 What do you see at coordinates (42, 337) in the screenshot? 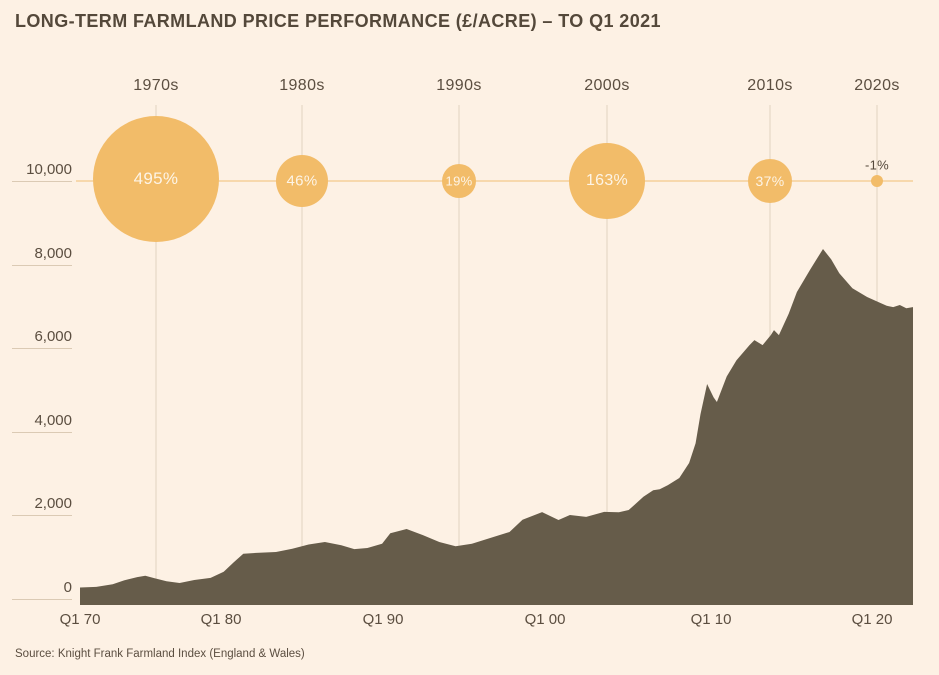
I see `y-tick-6000: 6,000` at bounding box center [42, 337].